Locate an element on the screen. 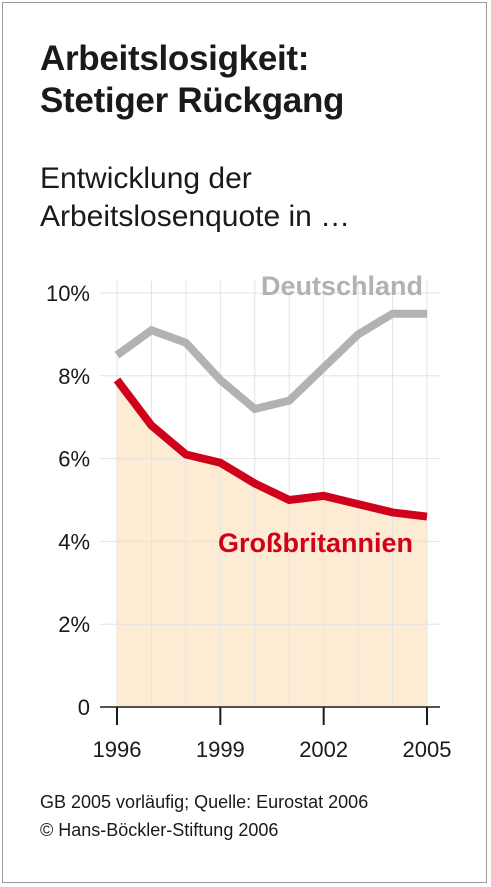 The width and height of the screenshot is (491, 887). title-line-2: Stetiger Rückgang is located at coordinates (192, 100).